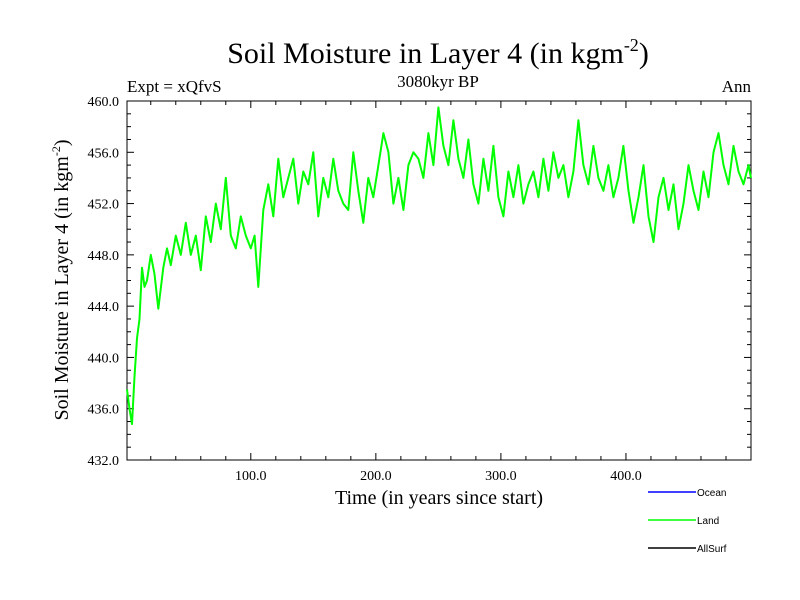  Describe the element at coordinates (708, 521) in the screenshot. I see `legend-label-land: Land` at that location.